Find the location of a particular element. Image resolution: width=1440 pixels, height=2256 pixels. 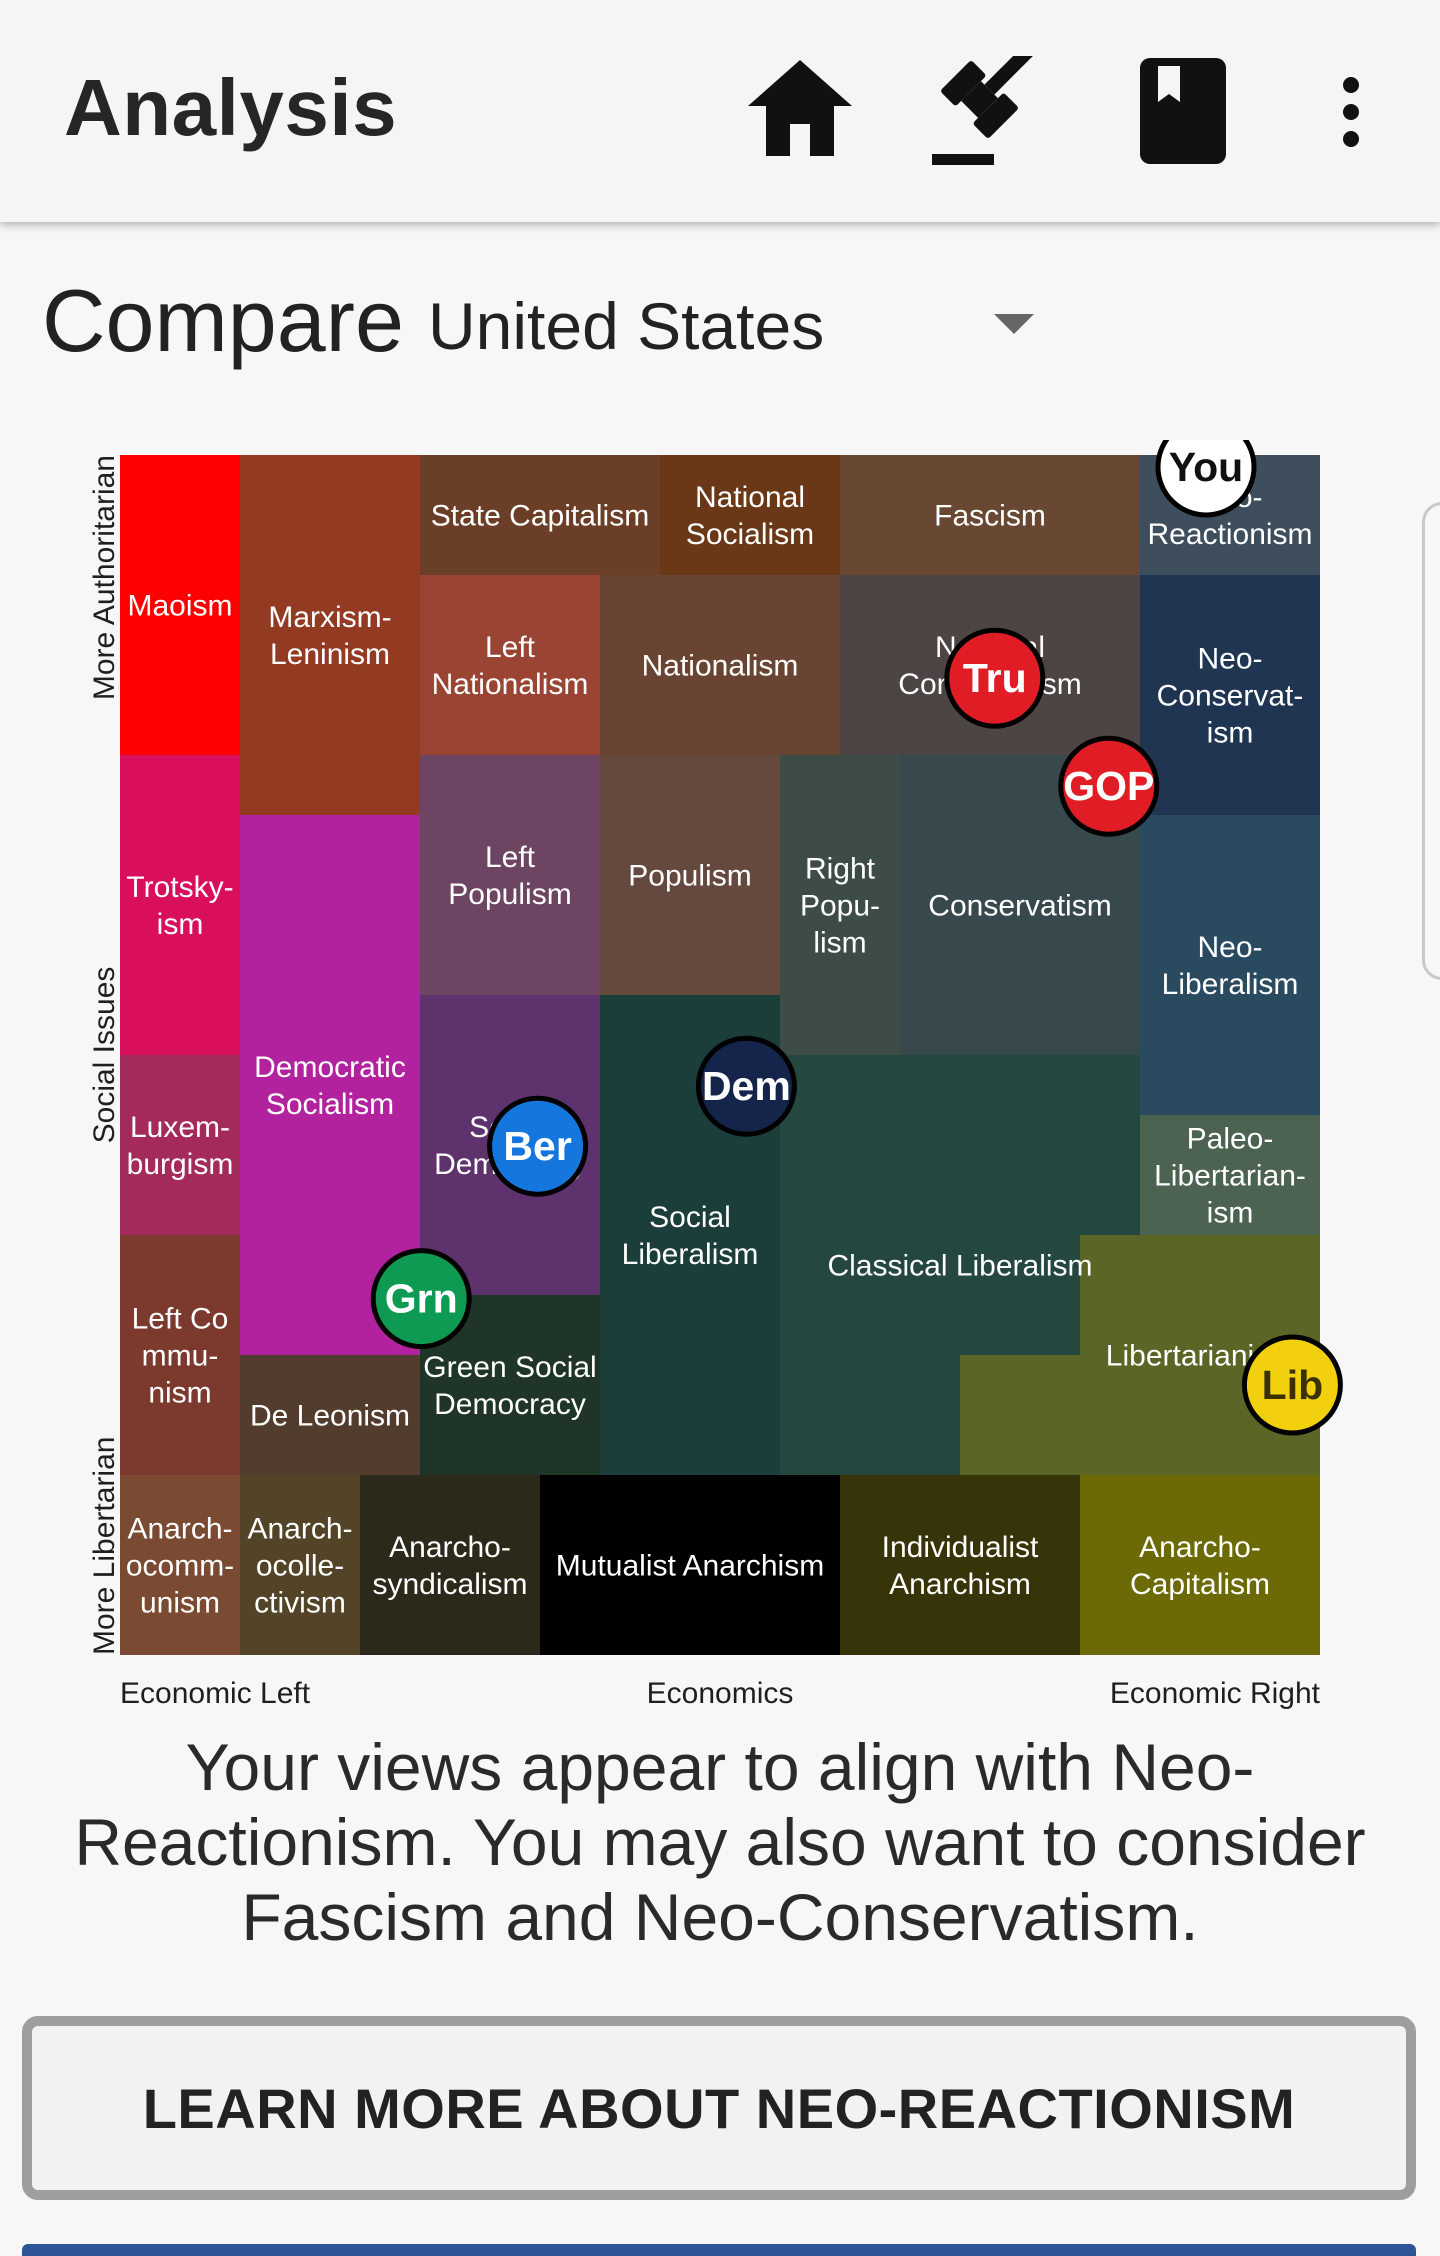

marker-circle-you is located at coordinates (1206, 479).